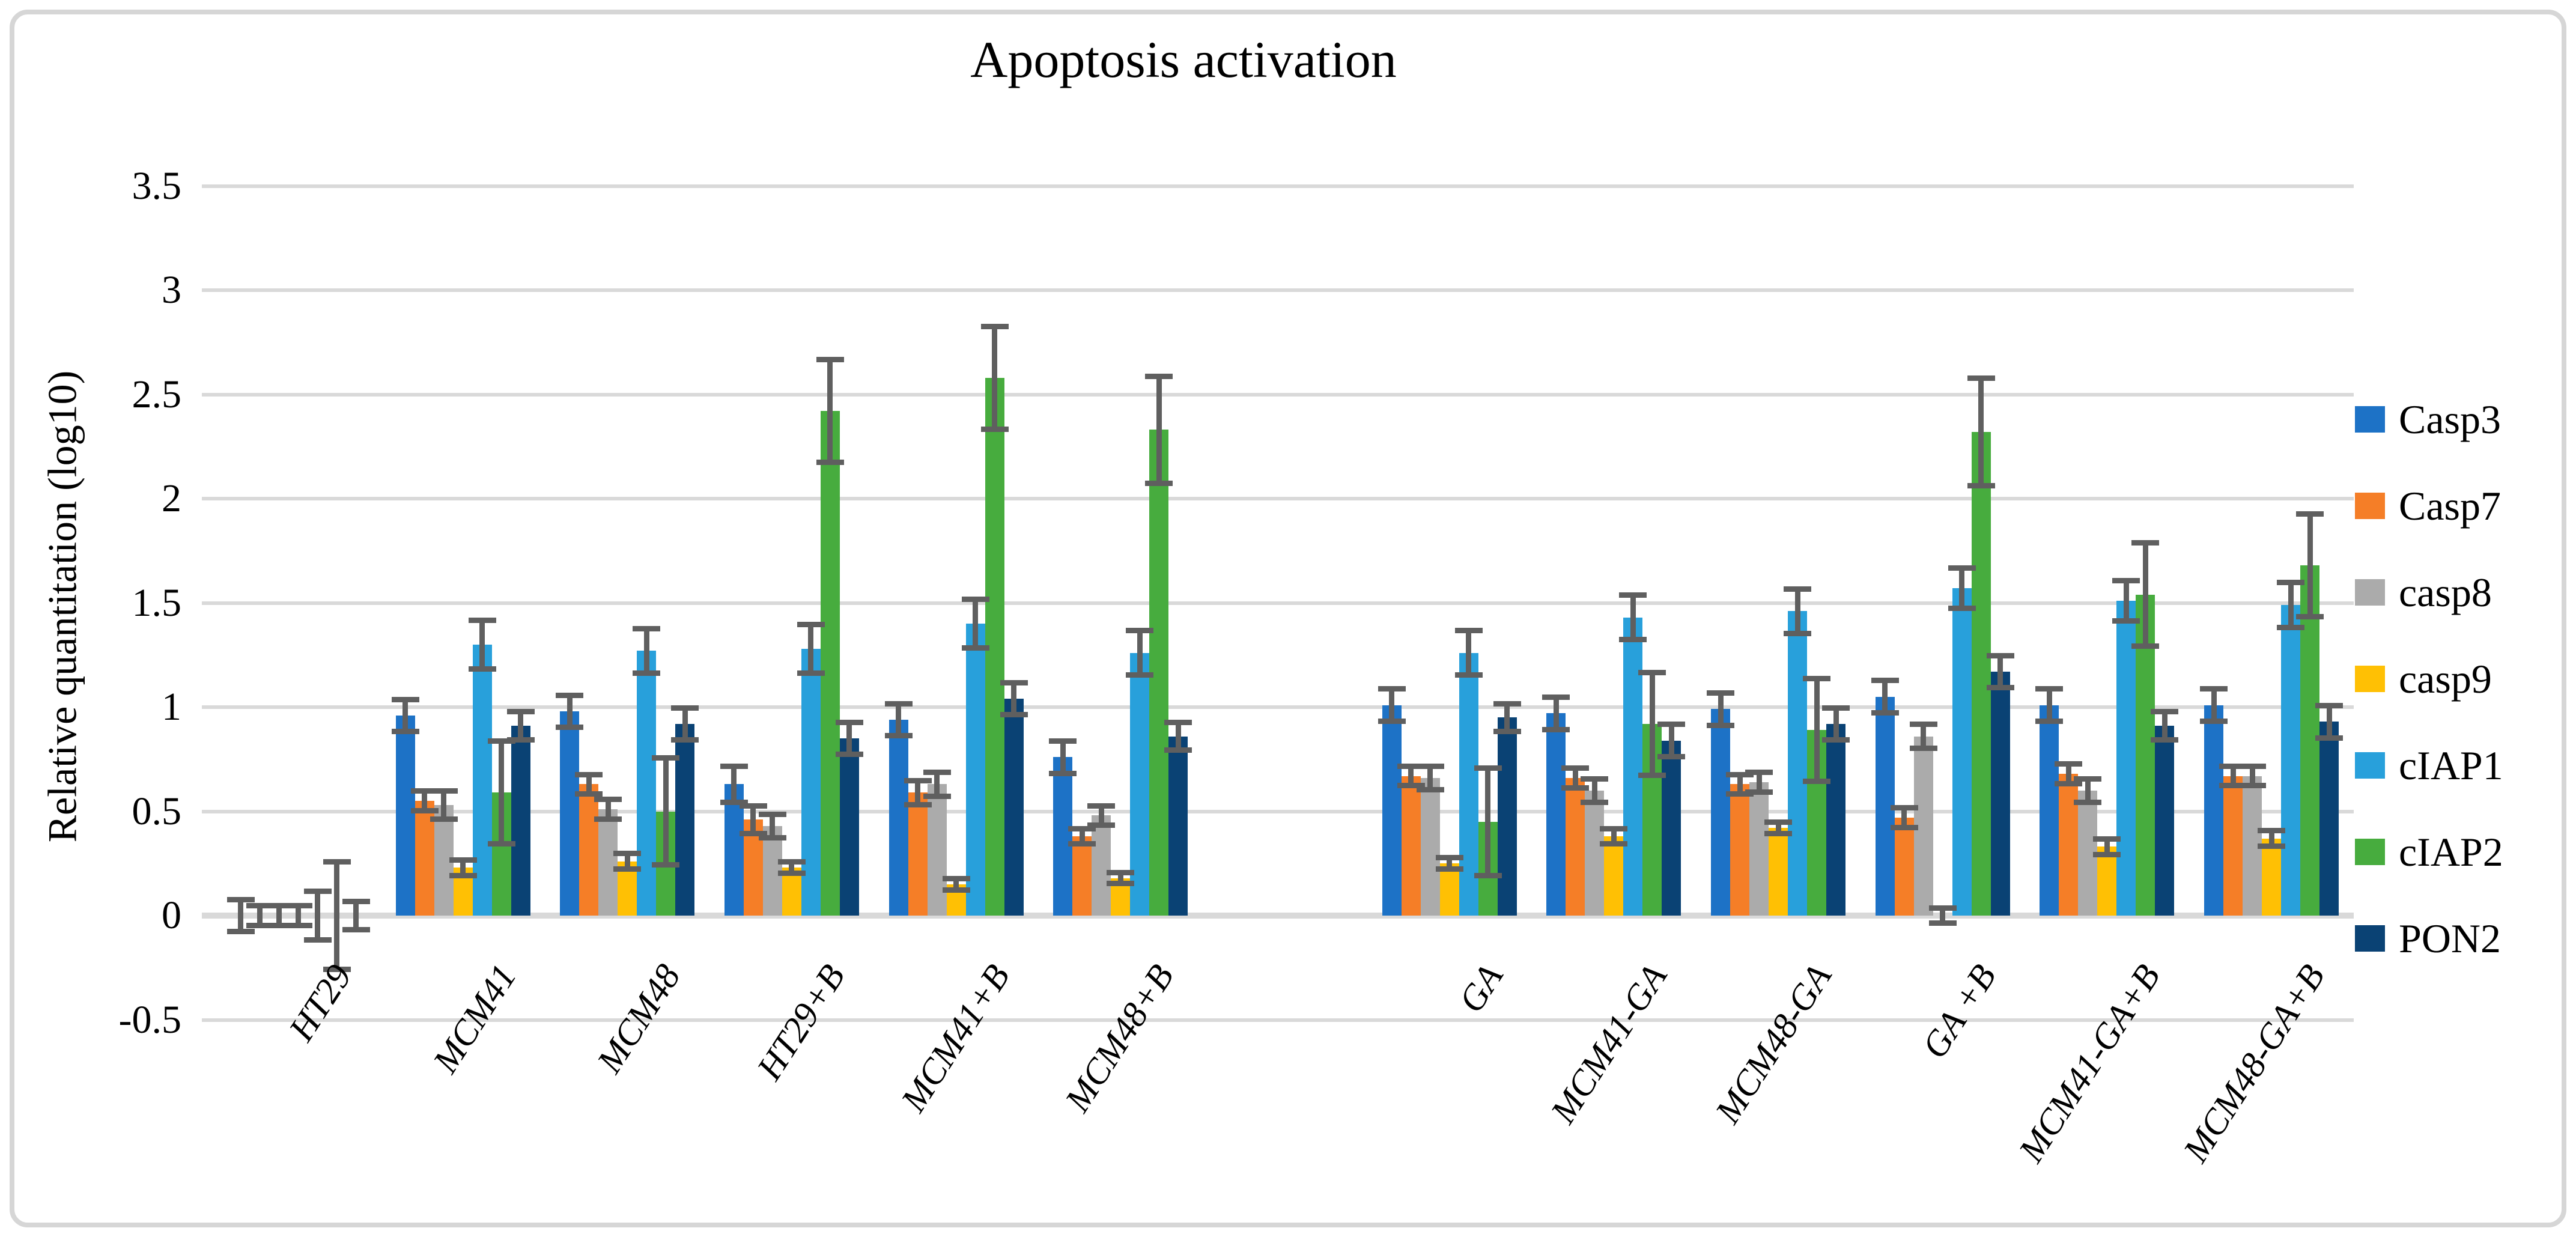  Describe the element at coordinates (2214, 705) in the screenshot. I see `error-bar-casp3-mcm48-ga-b` at that location.